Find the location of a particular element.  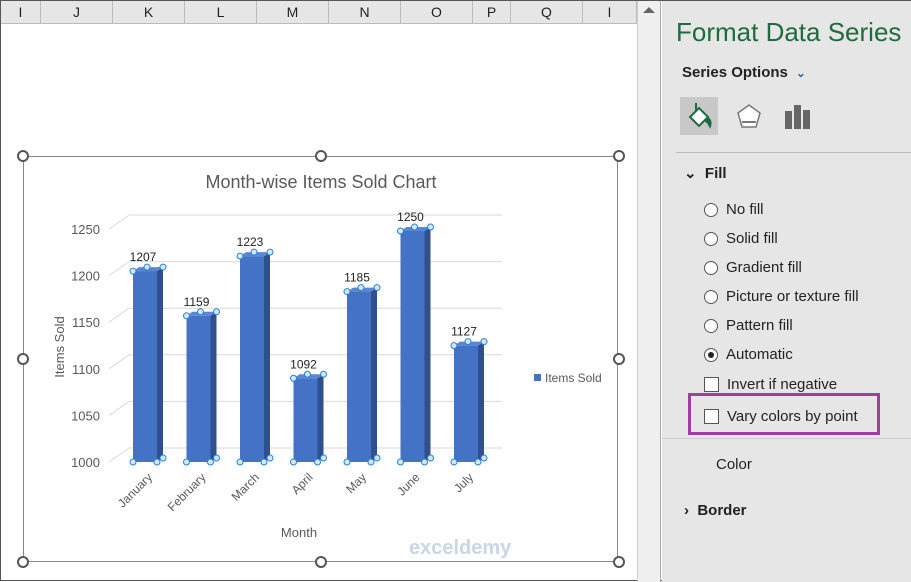

fill-option-label: Pattern fill is located at coordinates (759, 325).